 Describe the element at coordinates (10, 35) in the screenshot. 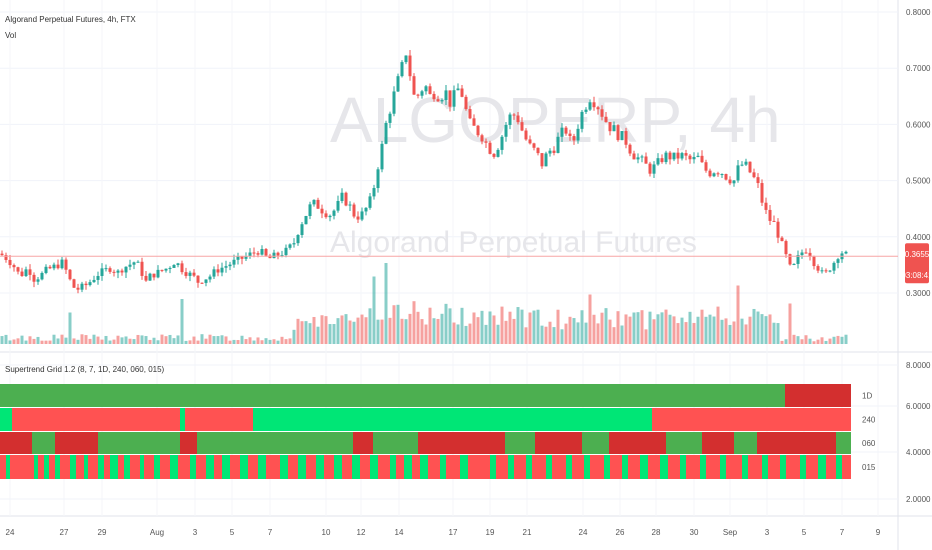

I see `volume-legend: Vol` at that location.